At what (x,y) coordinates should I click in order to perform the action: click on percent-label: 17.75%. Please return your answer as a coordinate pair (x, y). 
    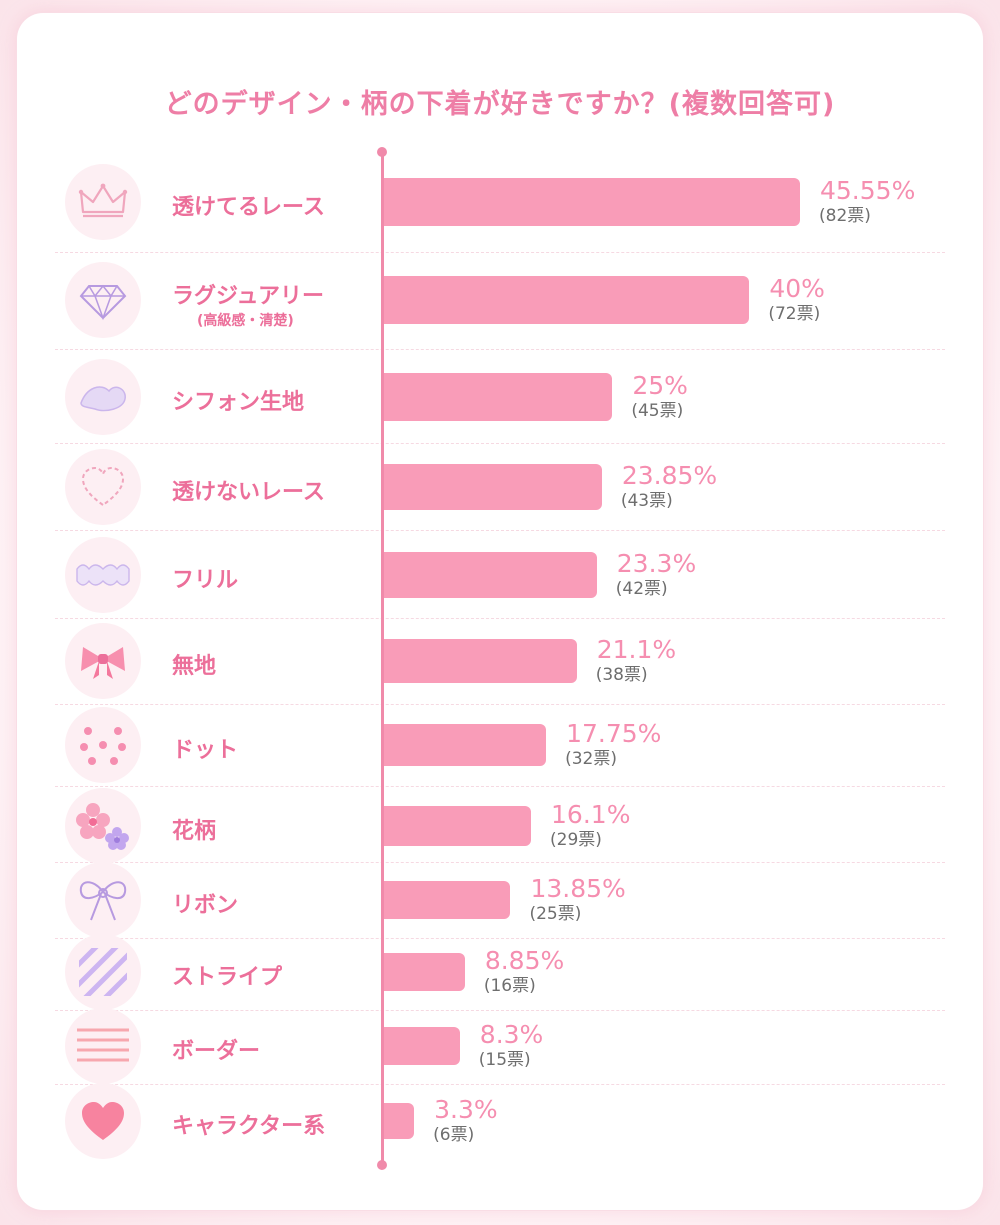
    Looking at the image, I should click on (614, 733).